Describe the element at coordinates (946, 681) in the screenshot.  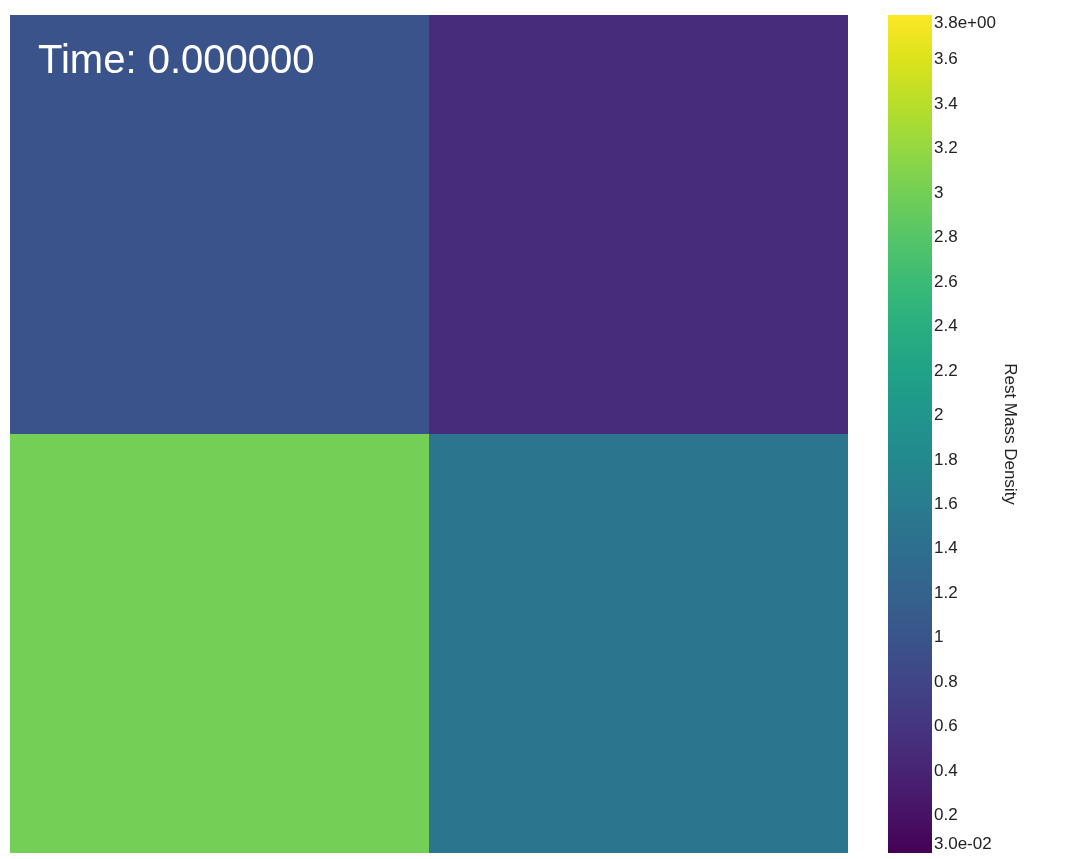
I see `color-bar-label: 0.8` at that location.